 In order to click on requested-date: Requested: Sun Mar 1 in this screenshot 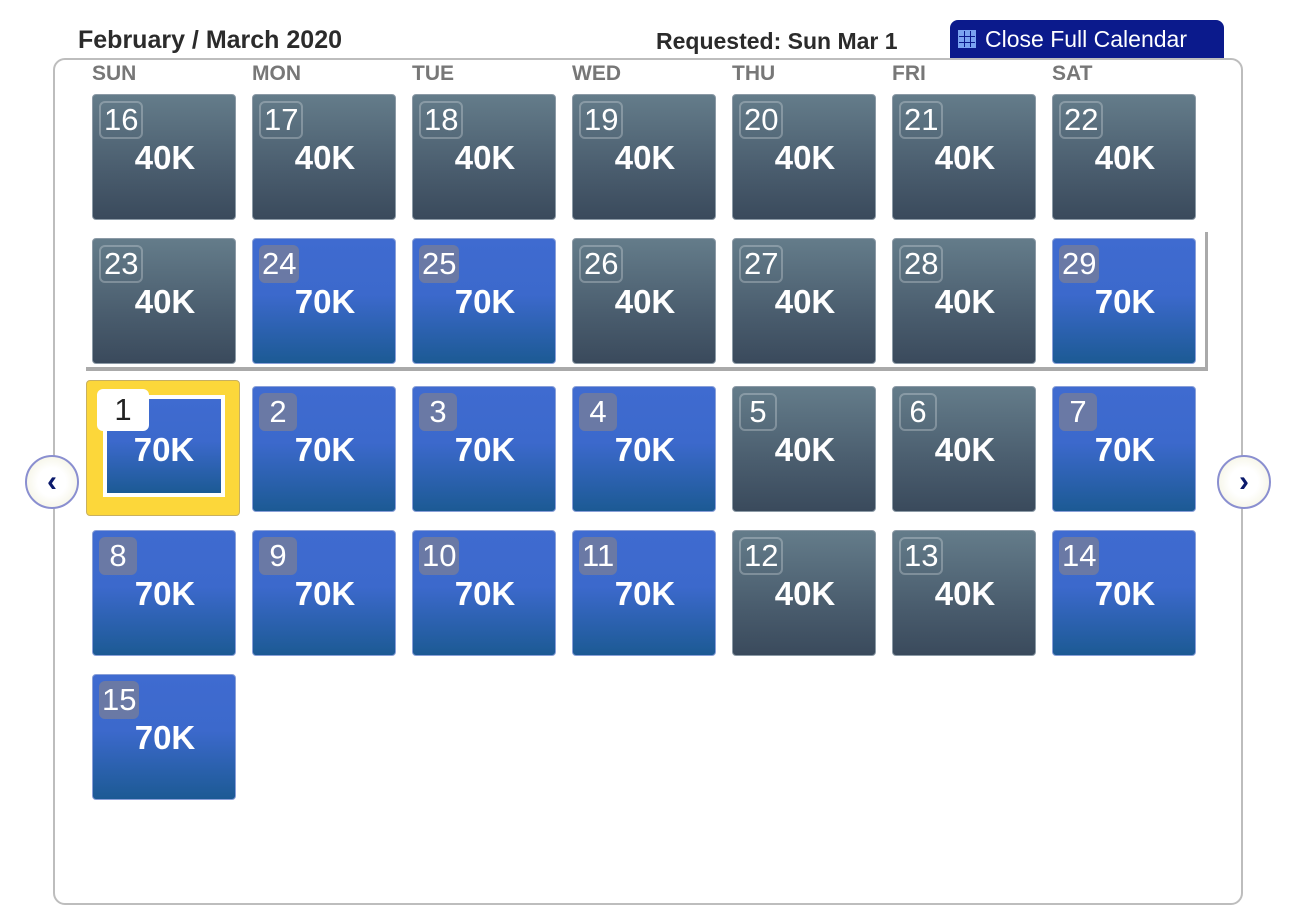, I will do `click(777, 41)`.